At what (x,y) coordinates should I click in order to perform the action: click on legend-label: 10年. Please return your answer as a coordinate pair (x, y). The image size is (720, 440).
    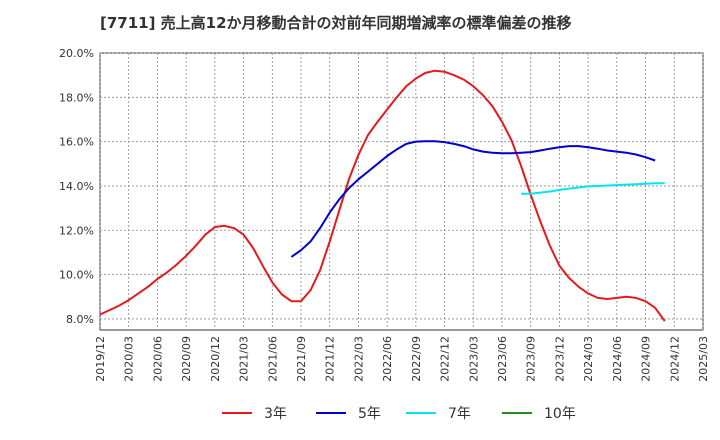
    Looking at the image, I should click on (560, 414).